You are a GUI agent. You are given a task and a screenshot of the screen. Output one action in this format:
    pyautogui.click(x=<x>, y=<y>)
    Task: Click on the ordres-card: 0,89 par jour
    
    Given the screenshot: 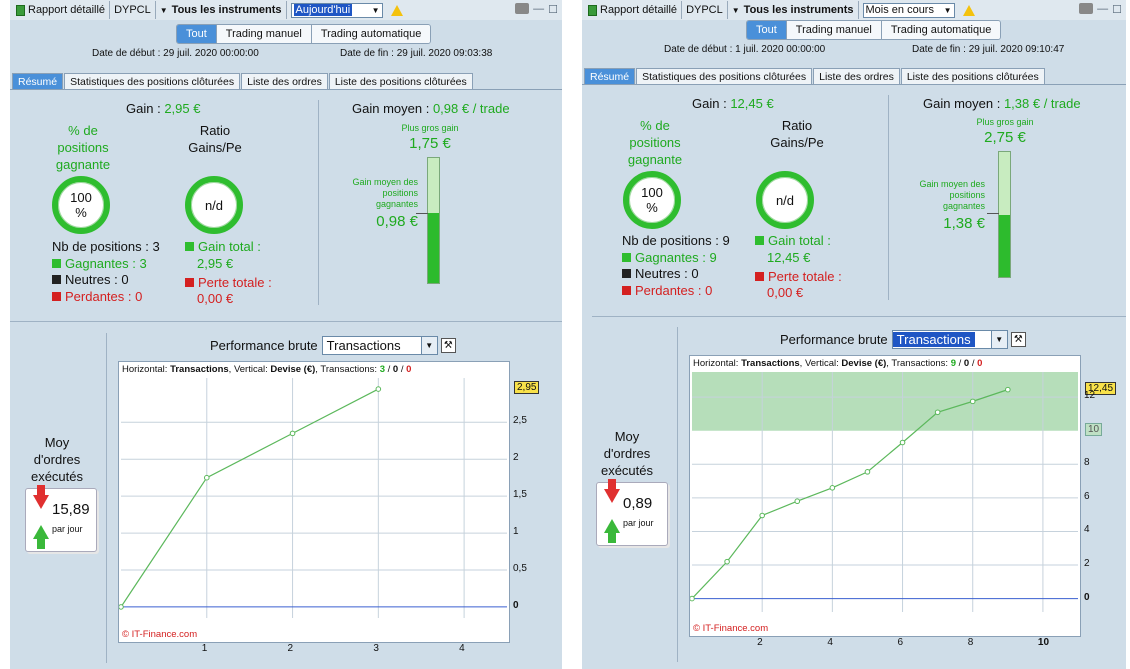 What is the action you would take?
    pyautogui.click(x=632, y=512)
    